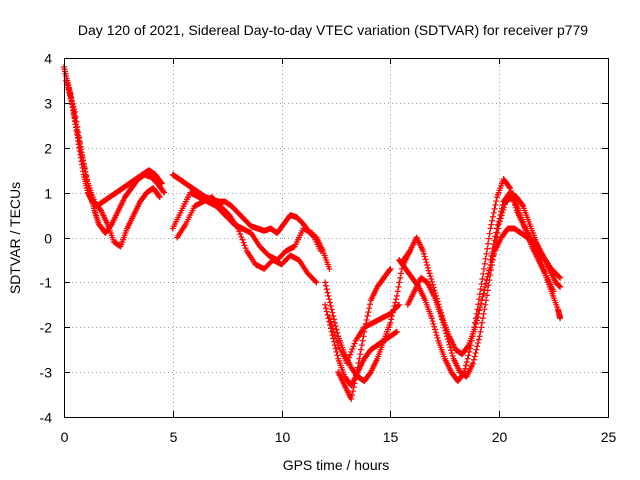  I want to click on x-tick-labels: 0 5 10 15 20 25, so click(339, 437).